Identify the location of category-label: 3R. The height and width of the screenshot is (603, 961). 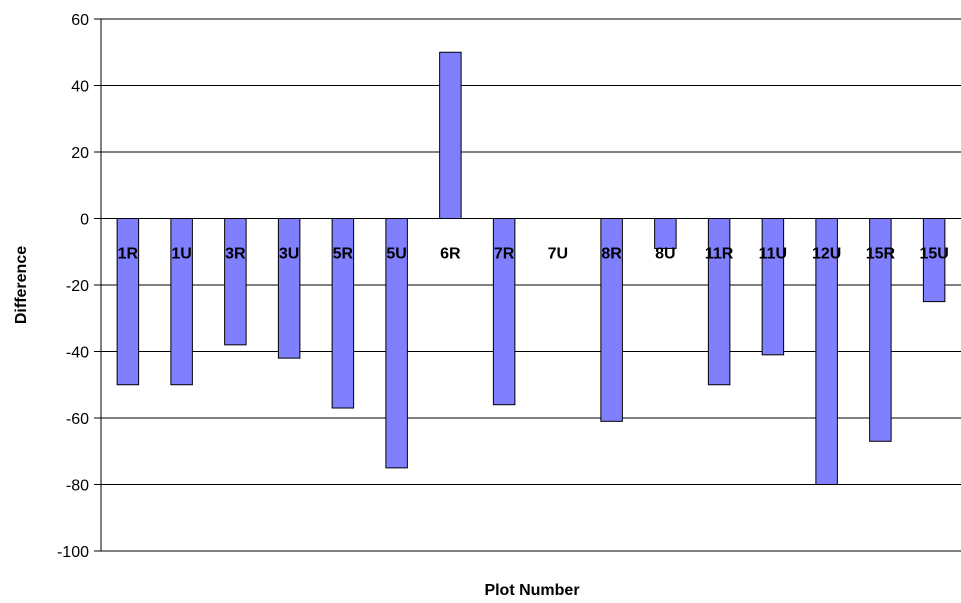
(235, 254).